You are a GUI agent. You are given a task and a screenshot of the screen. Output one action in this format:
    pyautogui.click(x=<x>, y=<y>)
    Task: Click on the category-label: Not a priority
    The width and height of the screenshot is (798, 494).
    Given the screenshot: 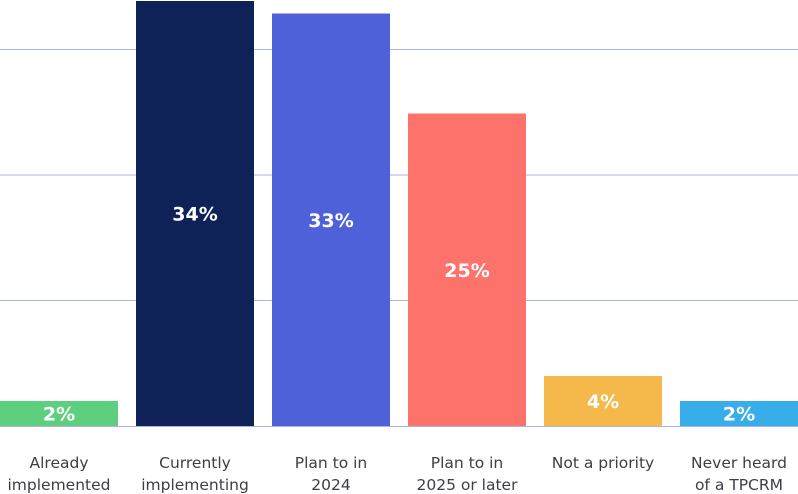 What is the action you would take?
    pyautogui.click(x=603, y=463)
    